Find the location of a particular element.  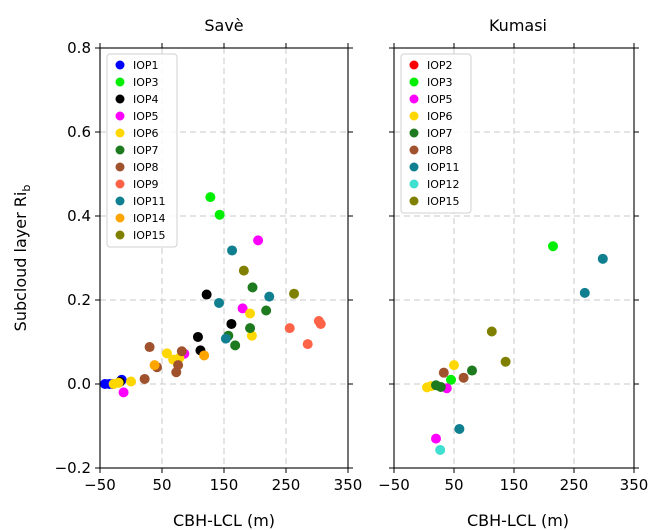

legend-label: IOP7 is located at coordinates (440, 133).